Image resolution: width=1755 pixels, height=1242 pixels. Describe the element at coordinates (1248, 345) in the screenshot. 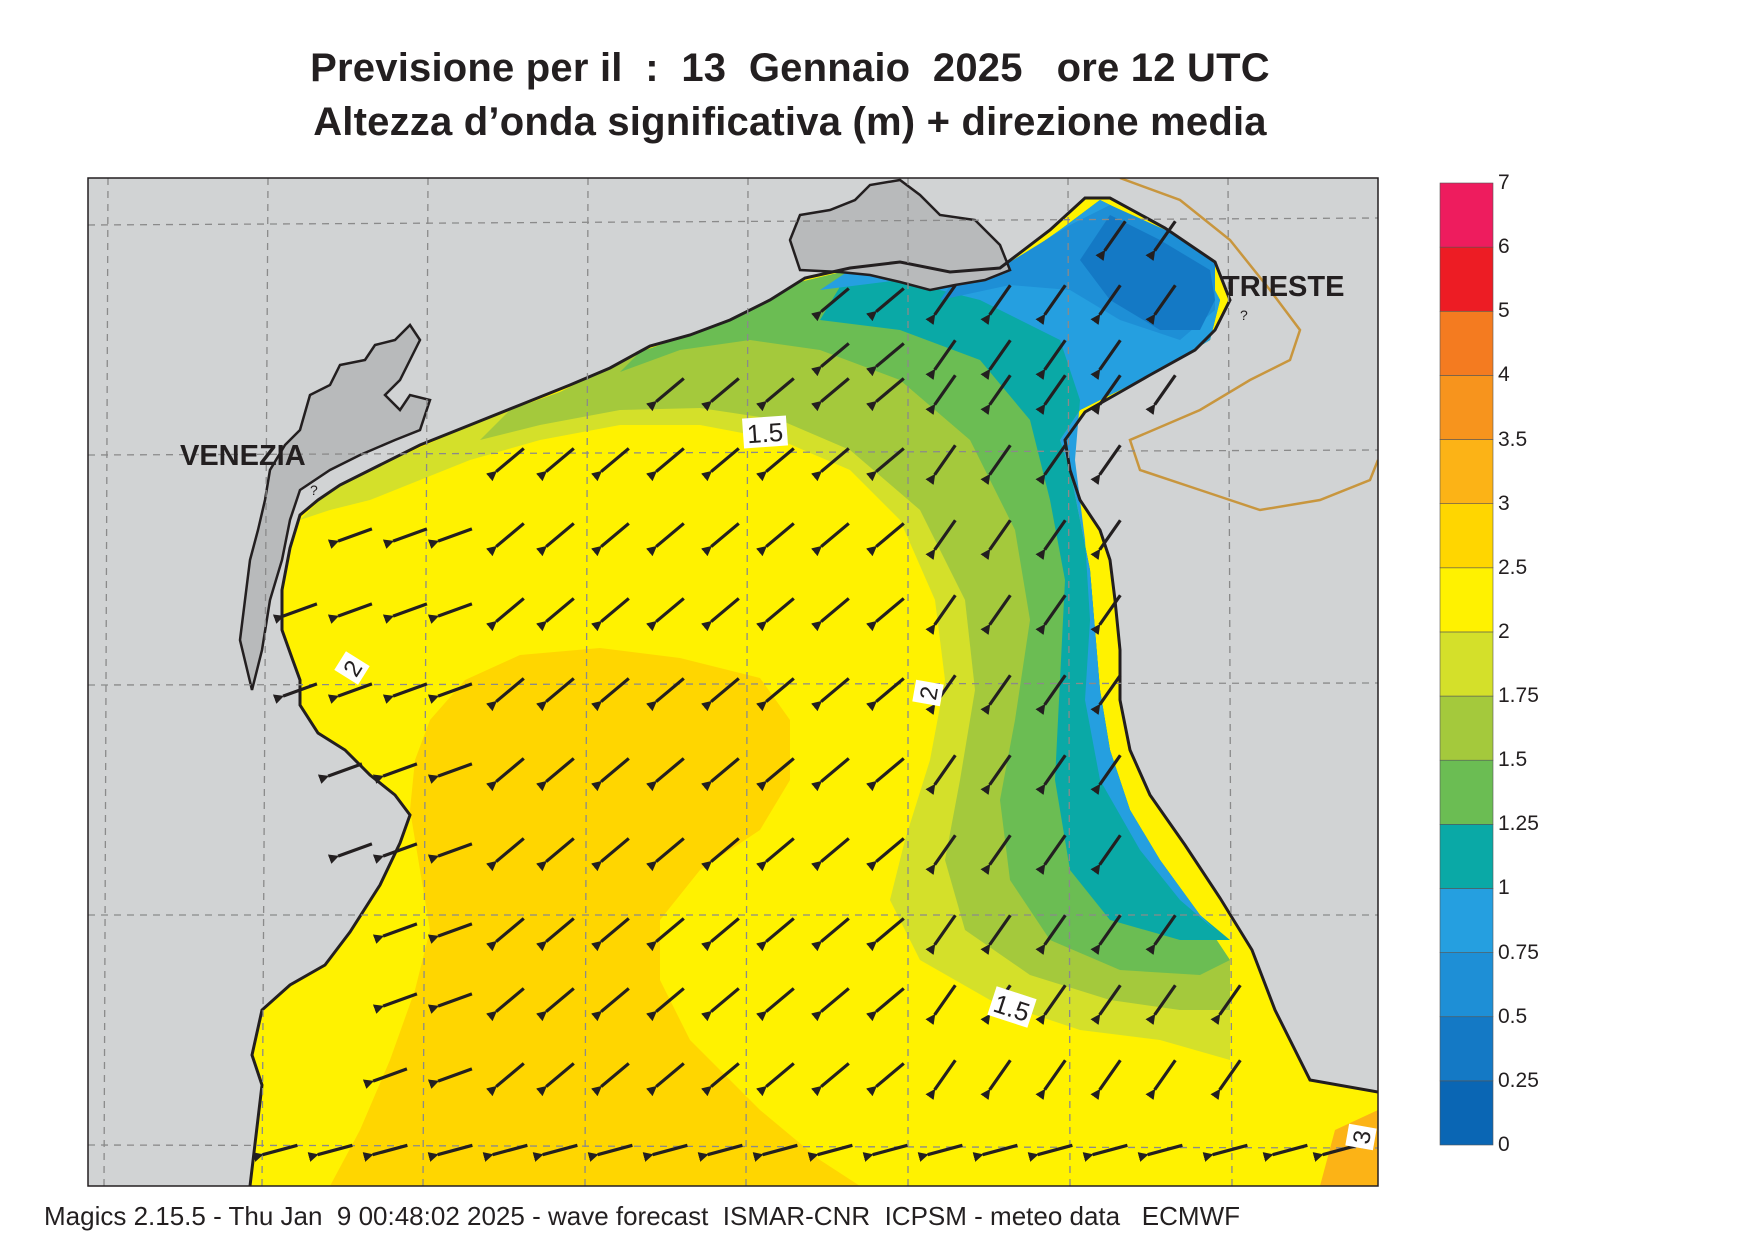

I see `border-line` at that location.